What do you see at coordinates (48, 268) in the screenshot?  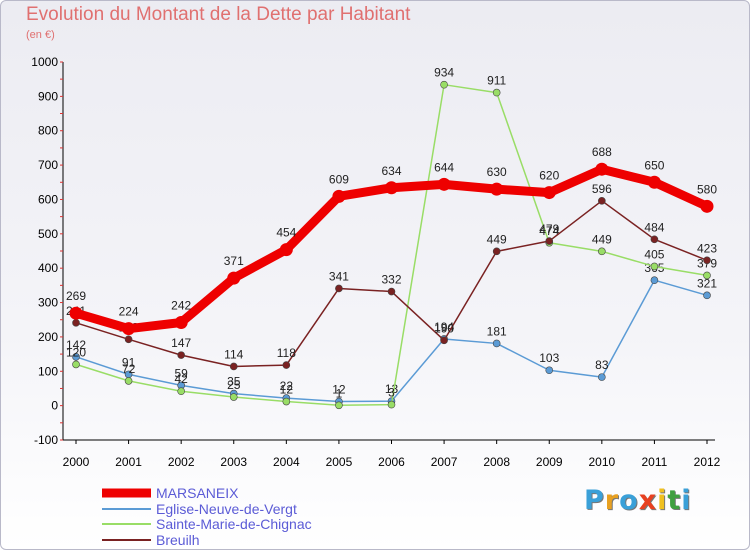 I see `y-tick-label: 400` at bounding box center [48, 268].